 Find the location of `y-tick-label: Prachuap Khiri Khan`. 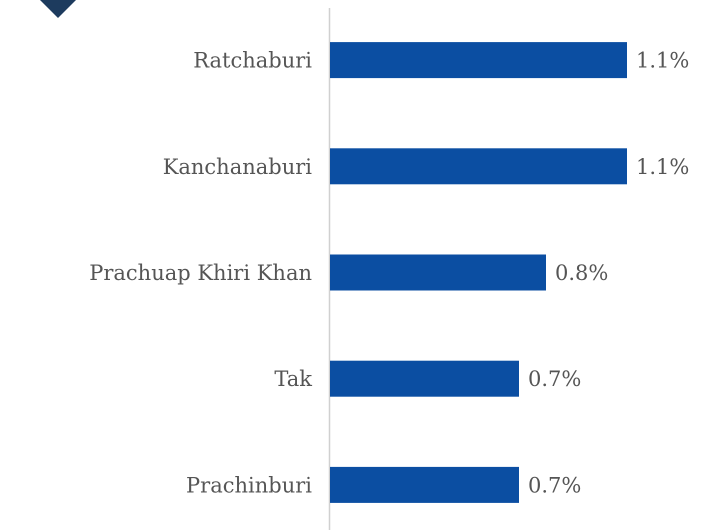

y-tick-label: Prachuap Khiri Khan is located at coordinates (200, 273).